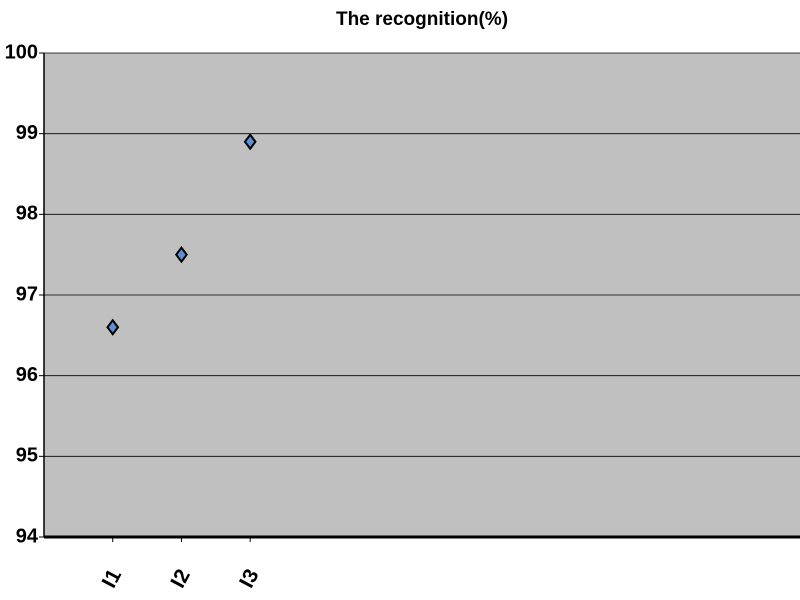 This screenshot has height=600, width=800. I want to click on y-tick-label: 98, so click(27, 214).